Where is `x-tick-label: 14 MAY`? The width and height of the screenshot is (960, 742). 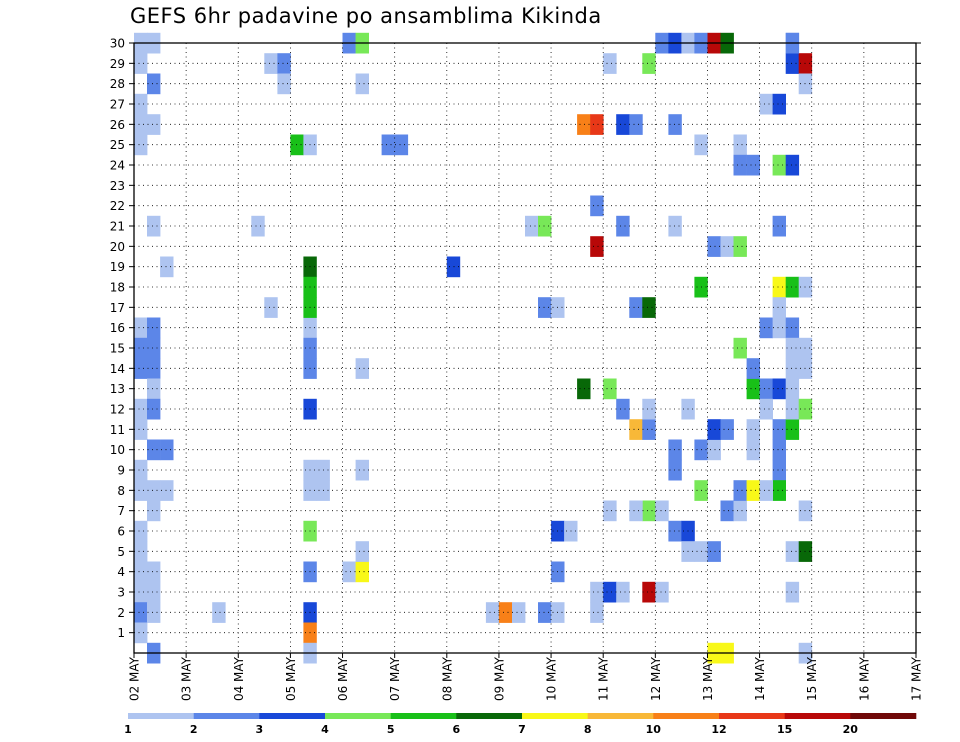 x-tick-label: 14 MAY is located at coordinates (760, 678).